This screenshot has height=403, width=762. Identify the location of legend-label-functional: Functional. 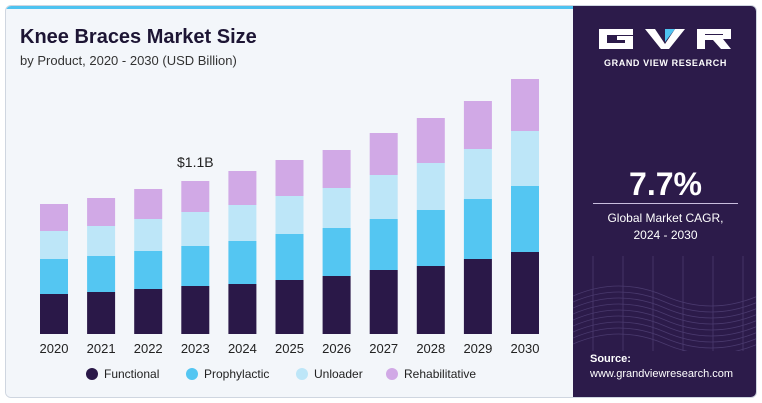
(131, 374).